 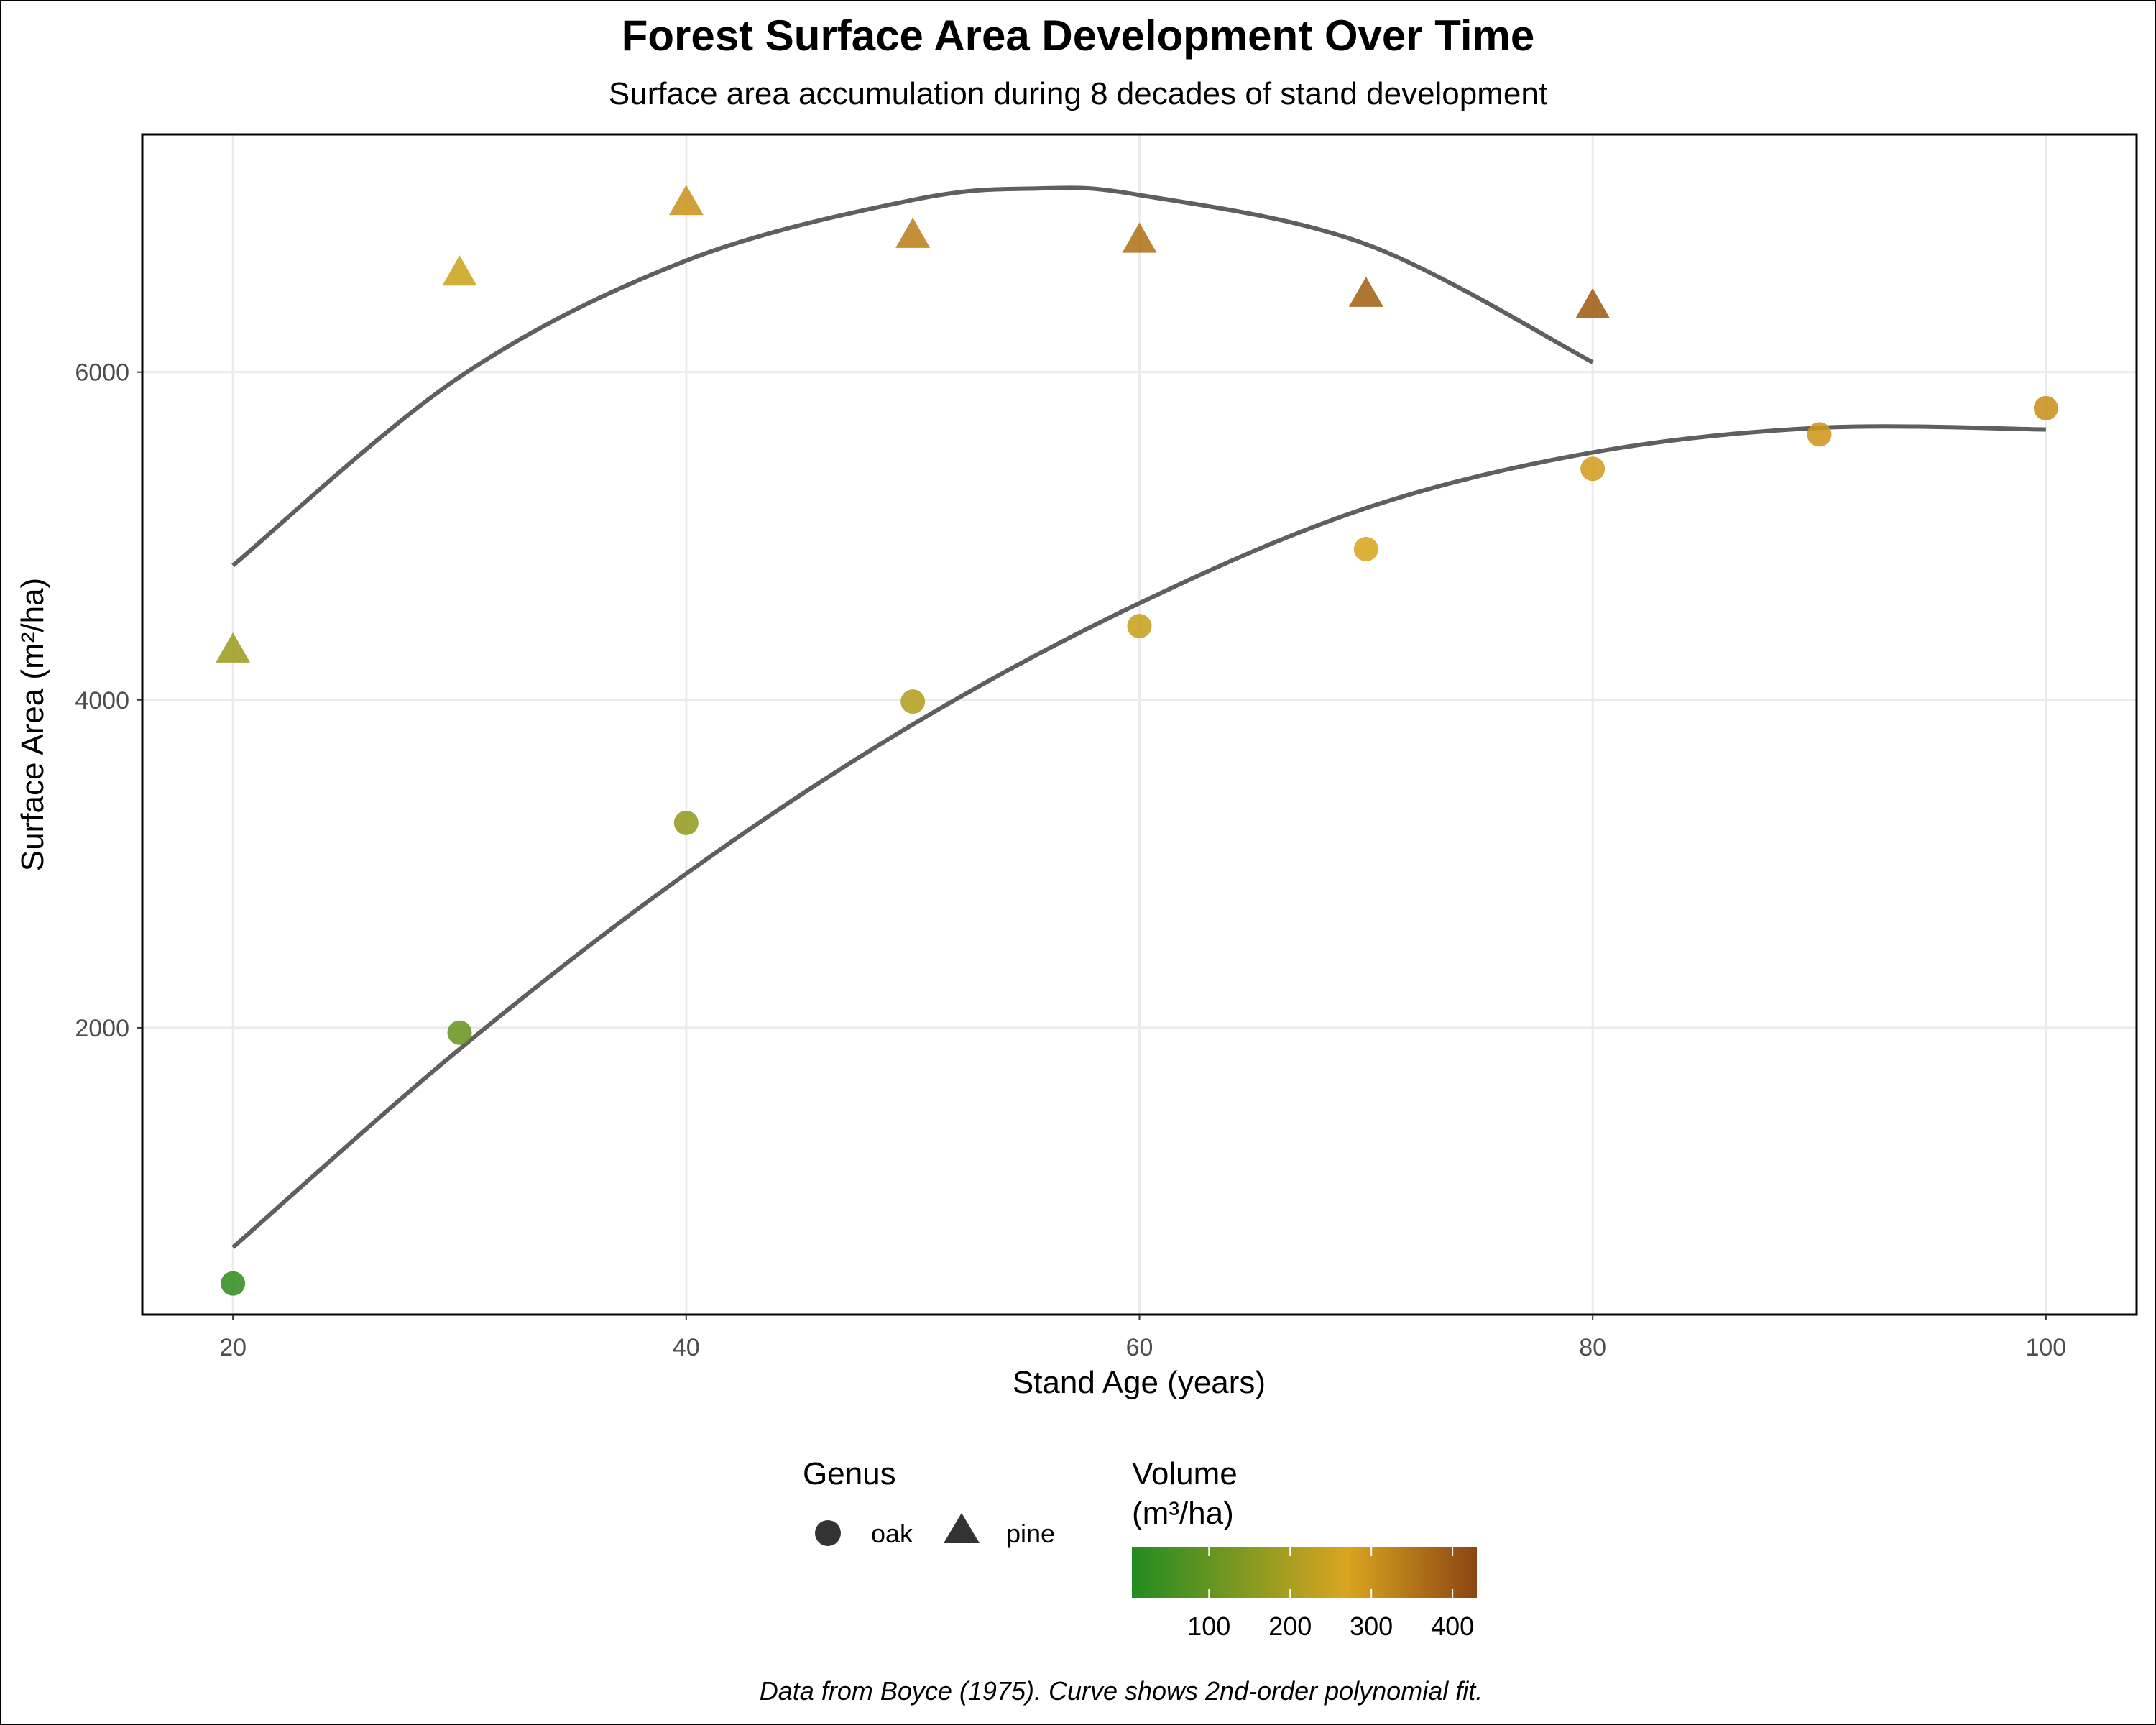 I want to click on x-tick-label: 40, so click(x=686, y=1347).